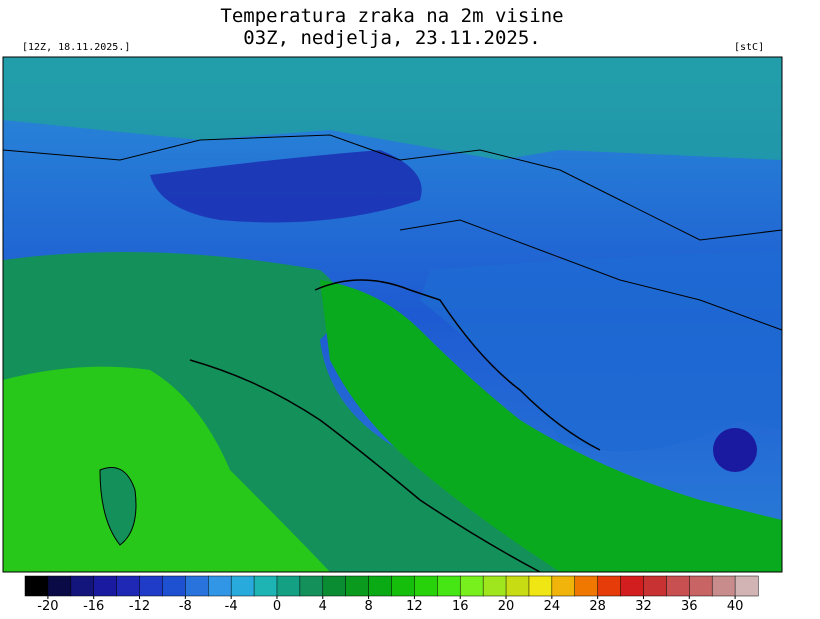 Image resolution: width=820 pixels, height=619 pixels. I want to click on colorbar-tick-label: 0, so click(277, 606).